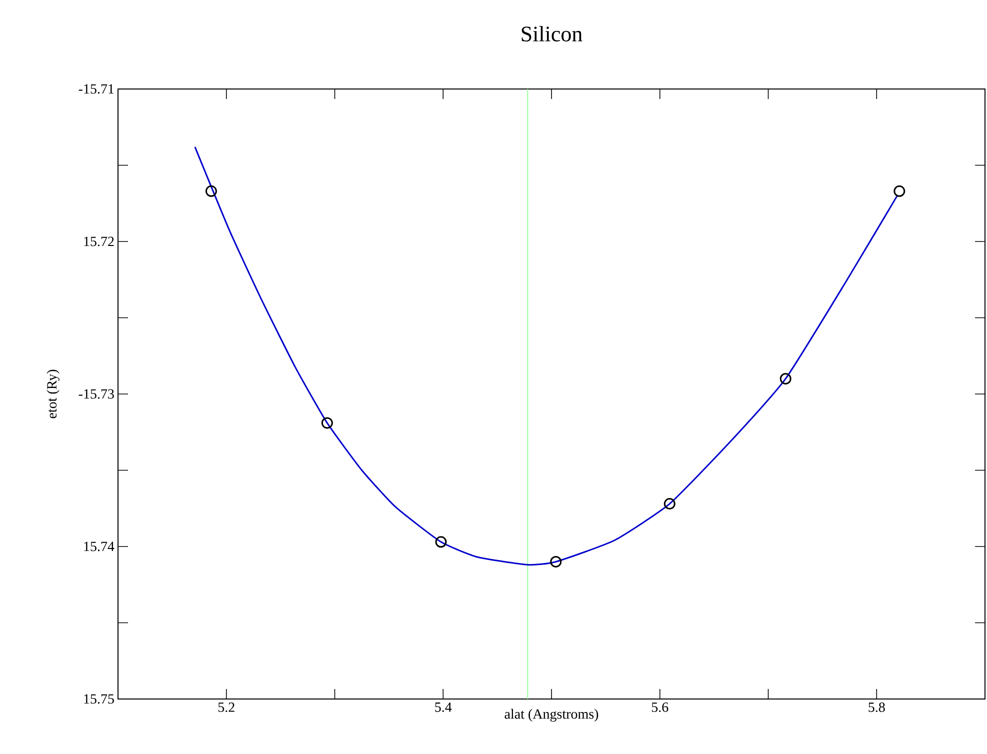 Image resolution: width=987 pixels, height=754 pixels. What do you see at coordinates (551, 715) in the screenshot?
I see `x-axis-title: alat (Angstroms)` at bounding box center [551, 715].